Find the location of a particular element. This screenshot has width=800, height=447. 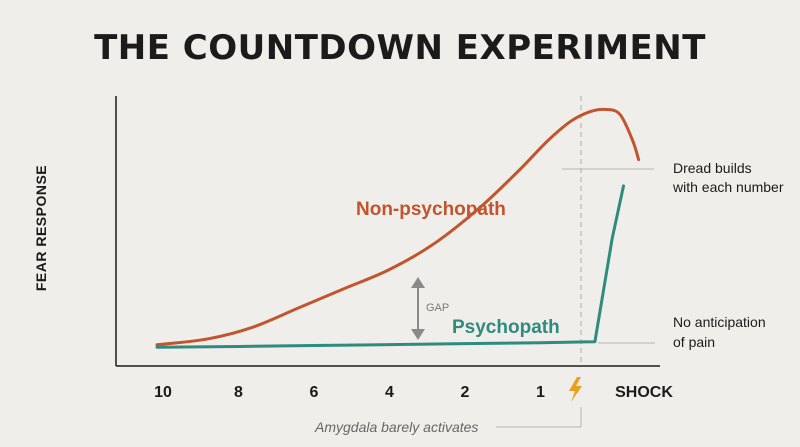

dread-annotation-line-1: Dread builds is located at coordinates (712, 168).